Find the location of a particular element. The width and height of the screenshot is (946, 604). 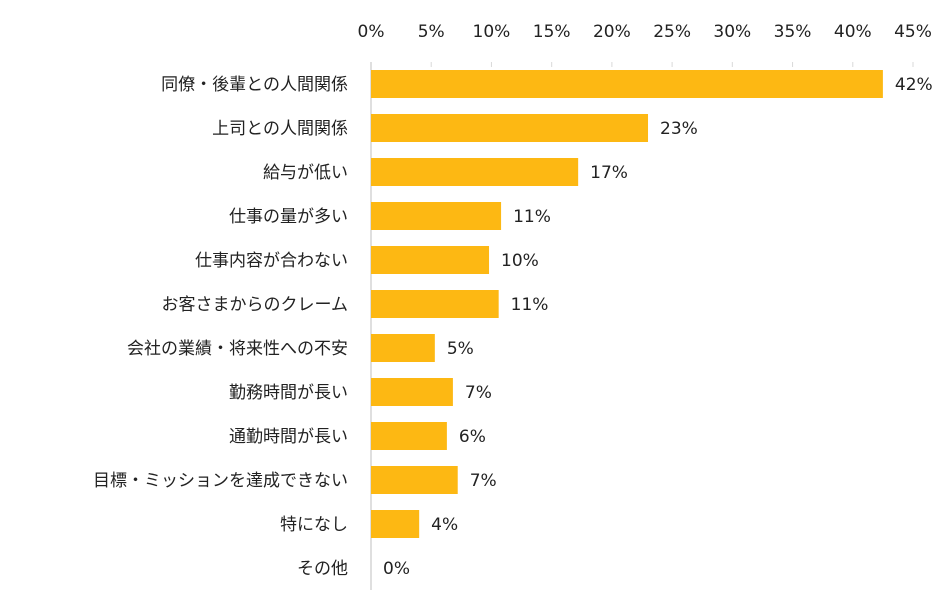

data-label: 10% is located at coordinates (520, 261).